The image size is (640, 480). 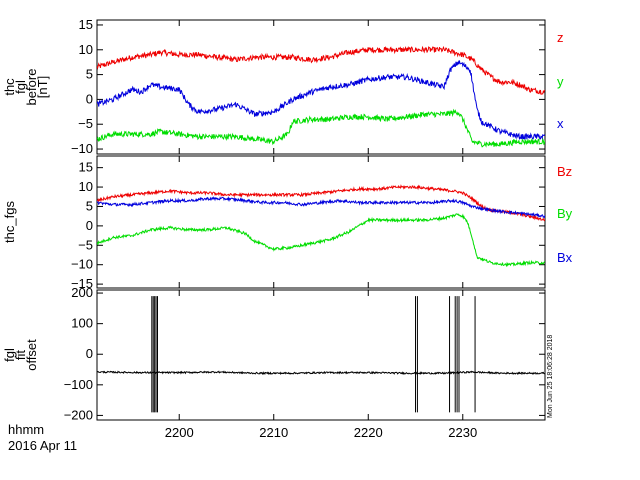 I want to click on y-axis-label: [nT], so click(x=42, y=87).